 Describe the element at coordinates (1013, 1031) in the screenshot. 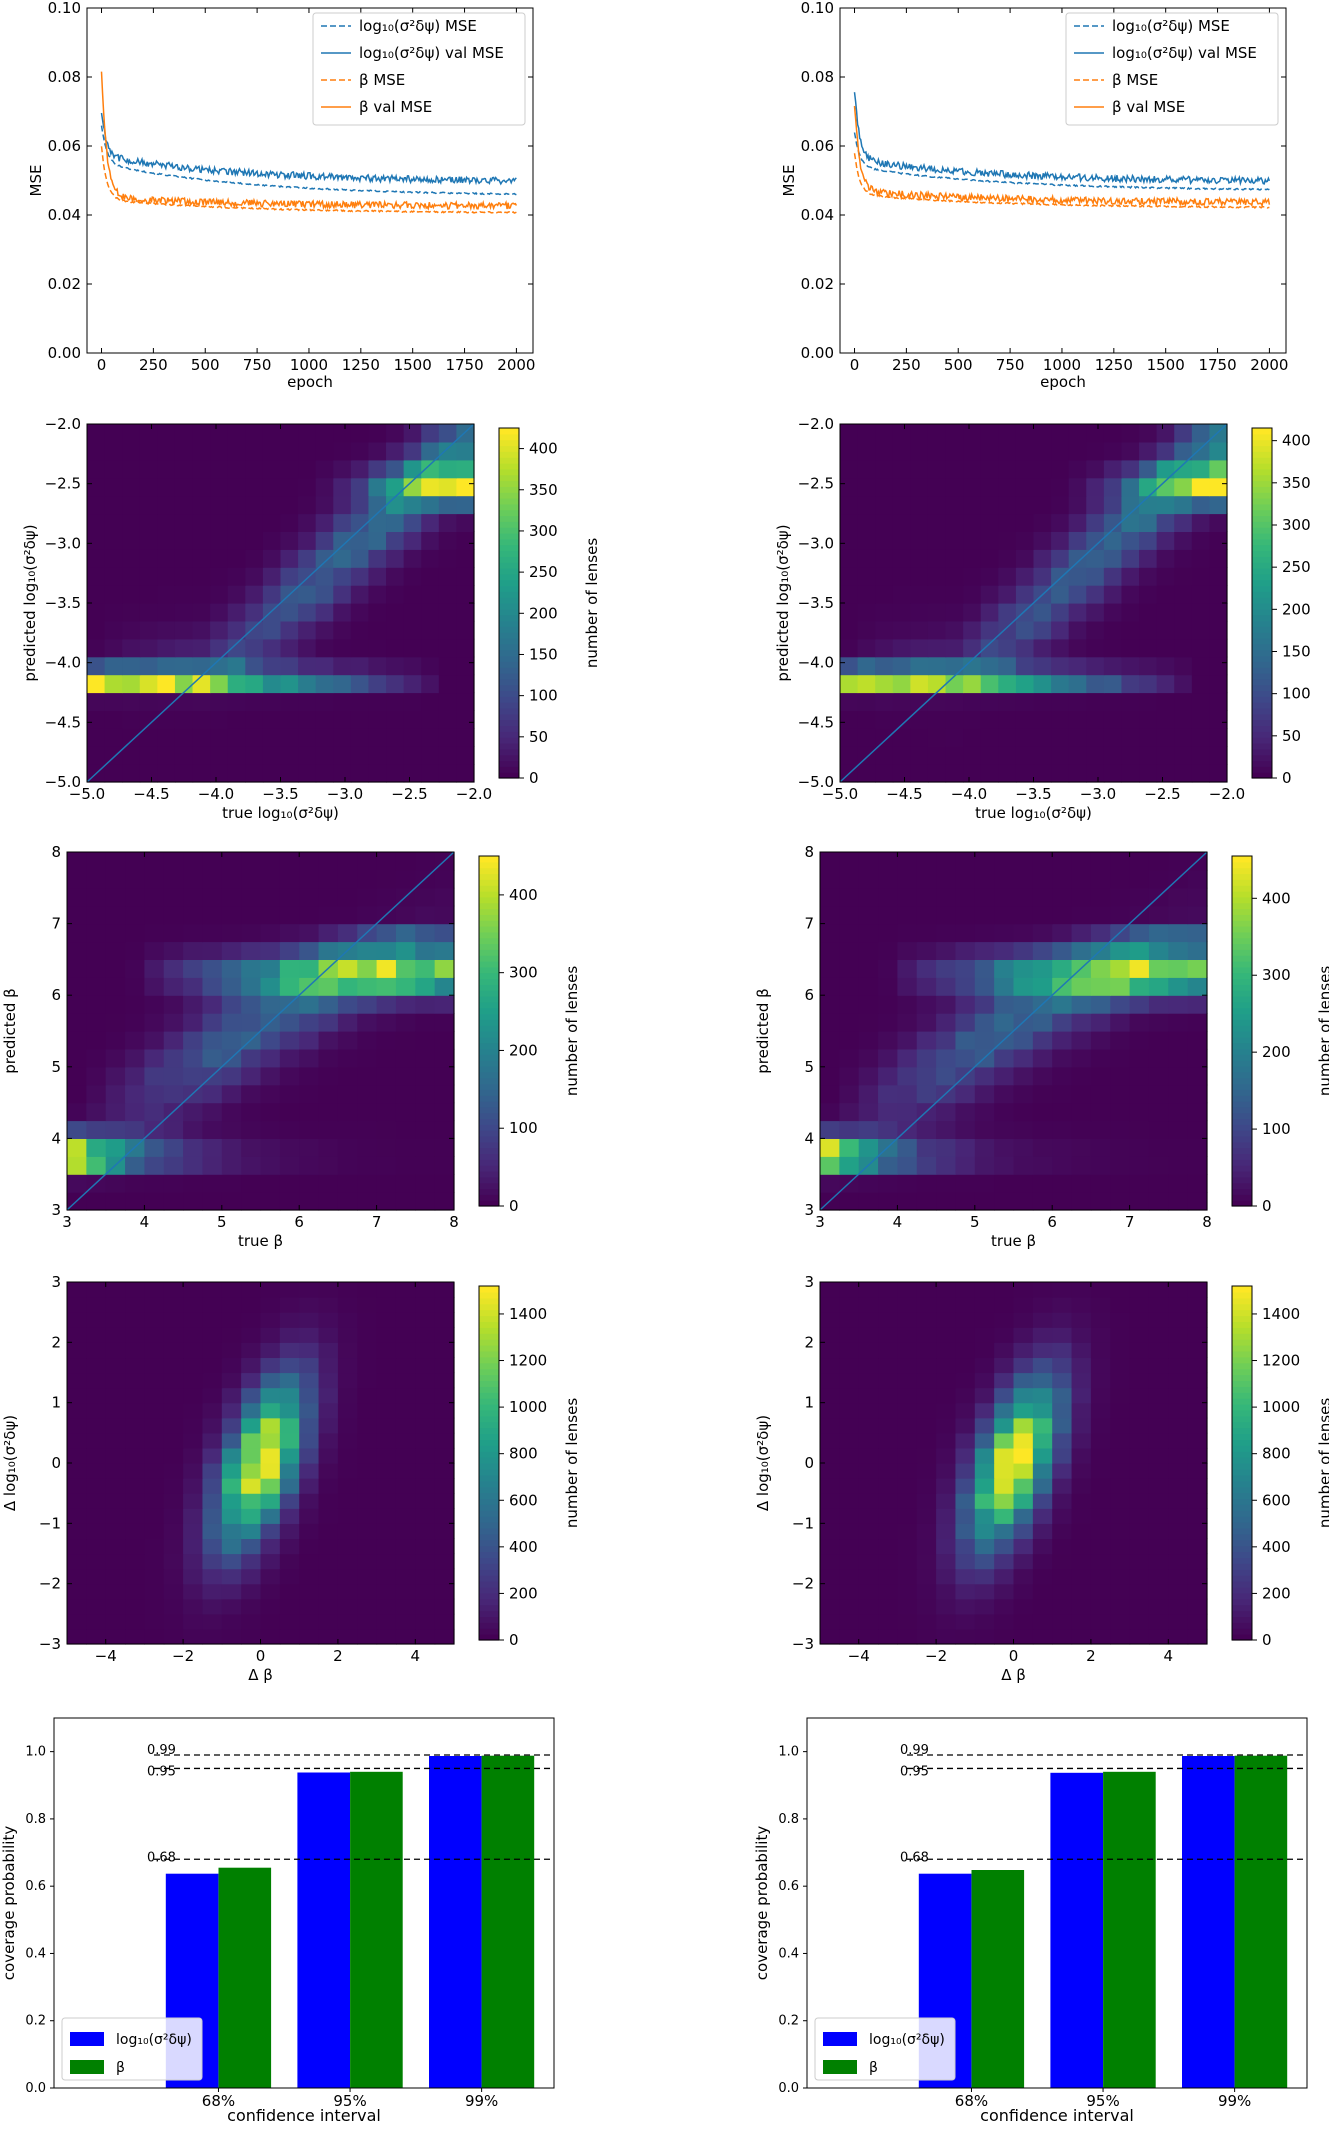

I see `identity-line` at that location.